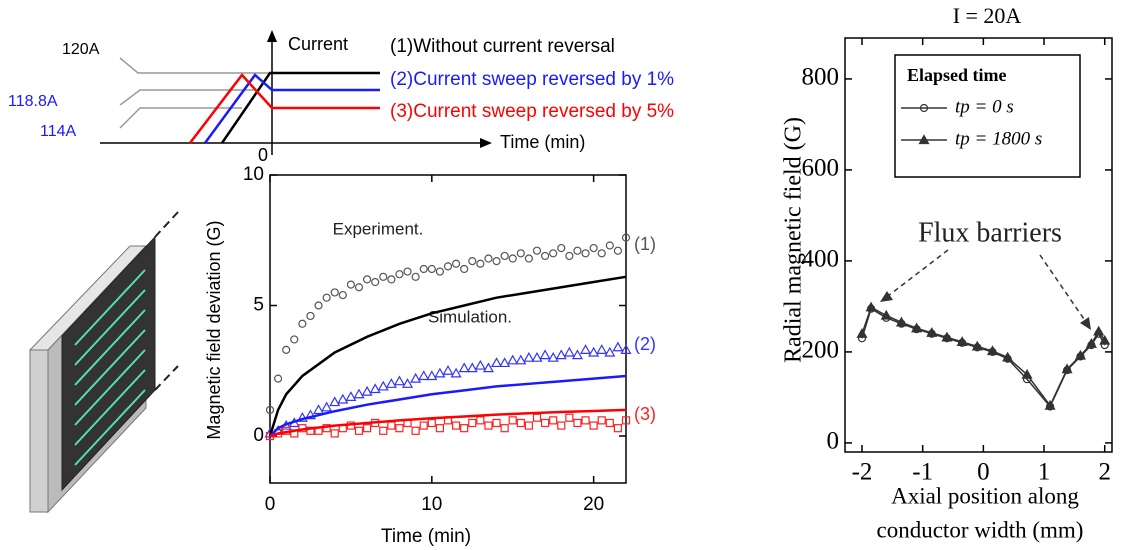 The width and height of the screenshot is (1129, 550). I want to click on annotation: Flux barriers, so click(990, 232).